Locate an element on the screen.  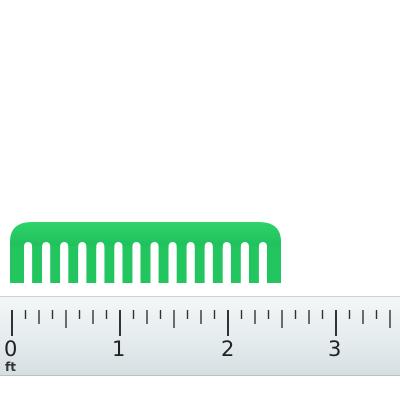
ruler-ticks is located at coordinates (201, 323).